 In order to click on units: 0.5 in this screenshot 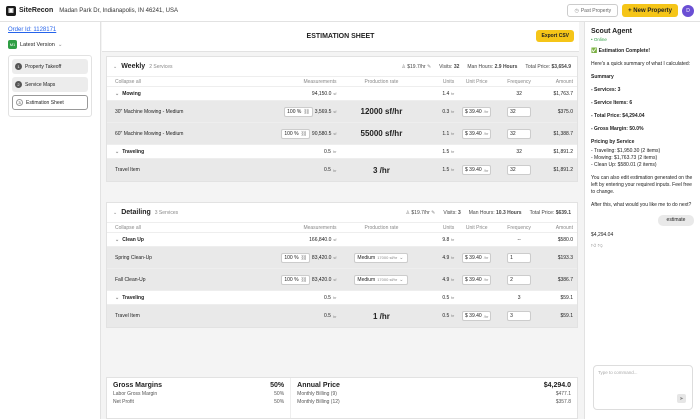, I will do `click(446, 297)`.